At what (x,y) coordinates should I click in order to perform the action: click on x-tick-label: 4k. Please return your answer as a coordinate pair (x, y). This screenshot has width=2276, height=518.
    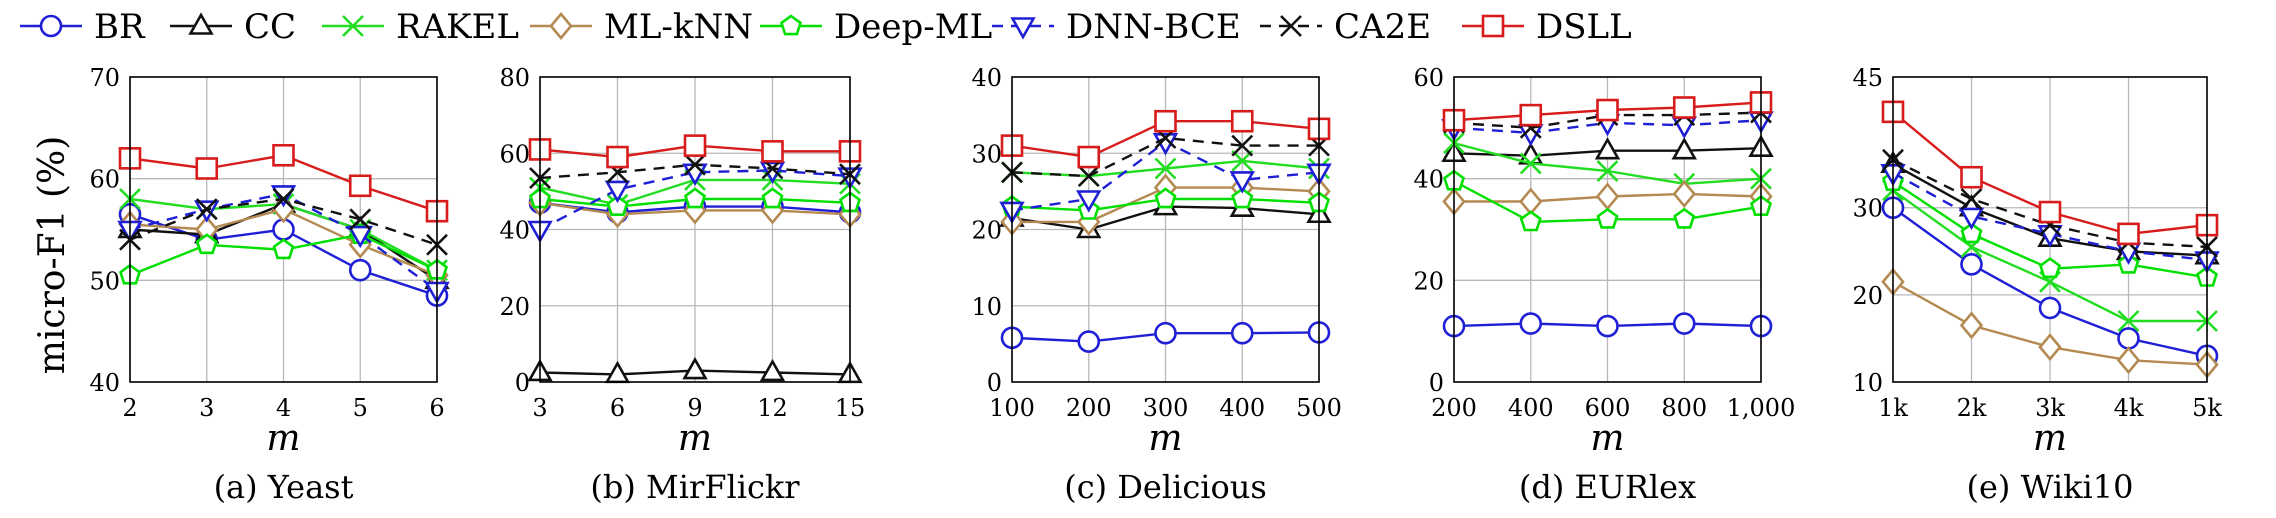
    Looking at the image, I should click on (2129, 408).